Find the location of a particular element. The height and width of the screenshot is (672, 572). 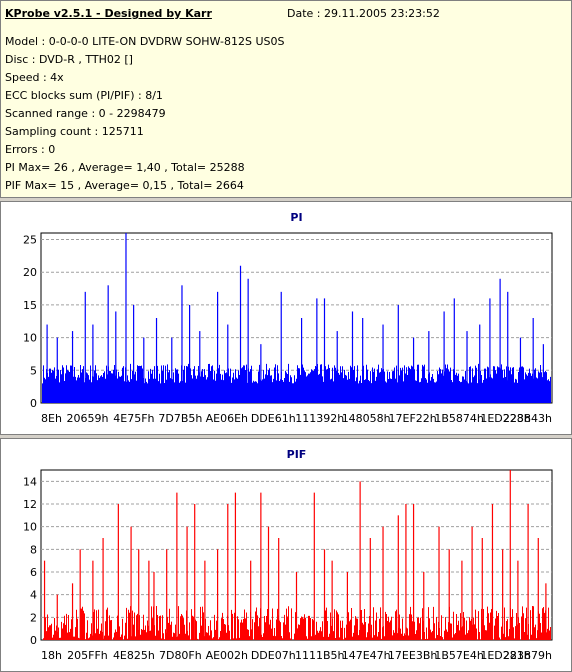

pif-y-tick-label: 8 is located at coordinates (33, 549).